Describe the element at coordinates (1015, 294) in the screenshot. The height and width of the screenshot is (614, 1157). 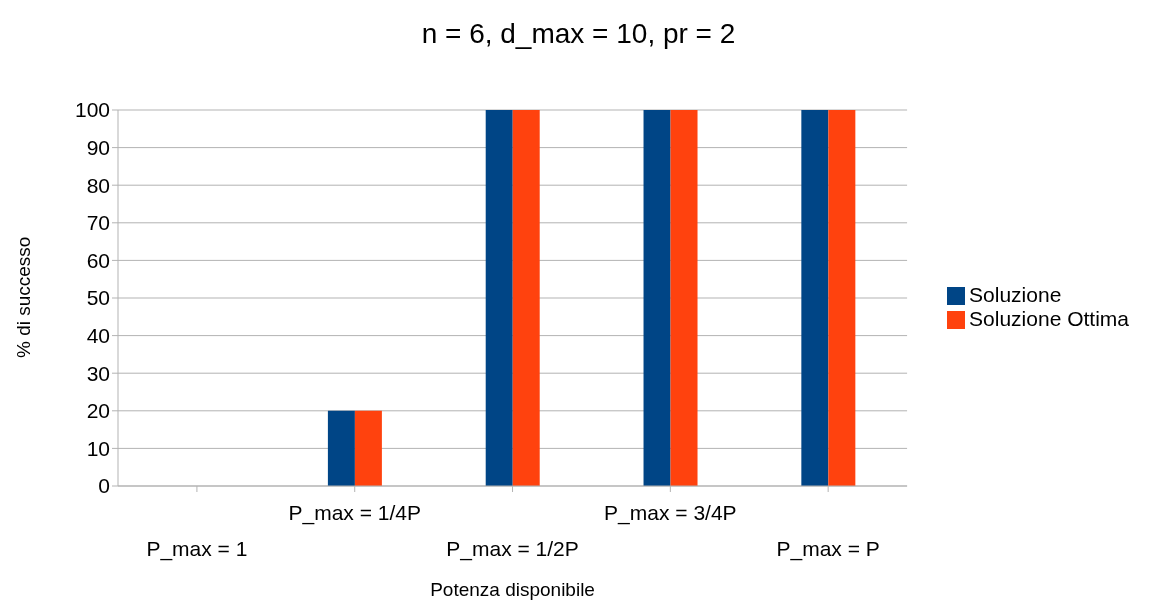
I see `legend-label: Soluzione` at that location.